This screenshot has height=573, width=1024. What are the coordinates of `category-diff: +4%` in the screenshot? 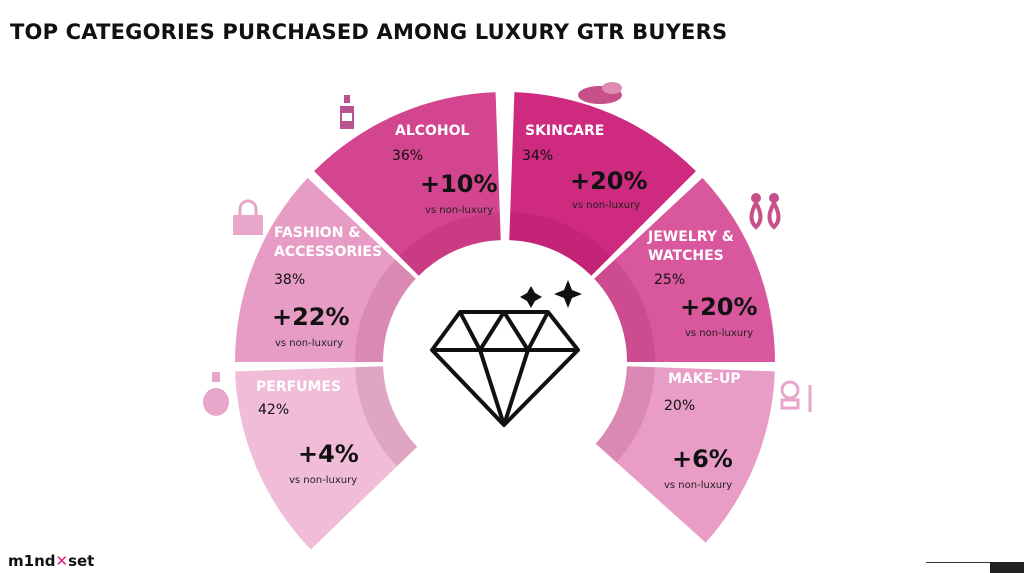 It's located at (328, 454).